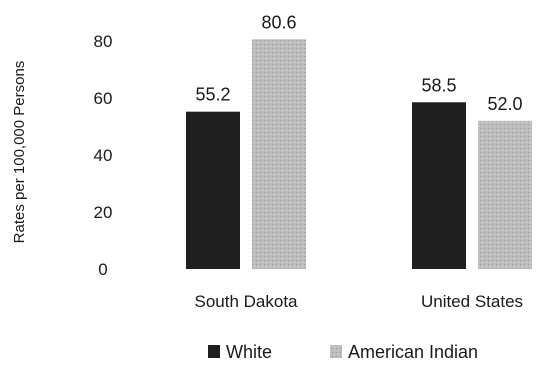  What do you see at coordinates (439, 186) in the screenshot?
I see `bar-white-united-states` at bounding box center [439, 186].